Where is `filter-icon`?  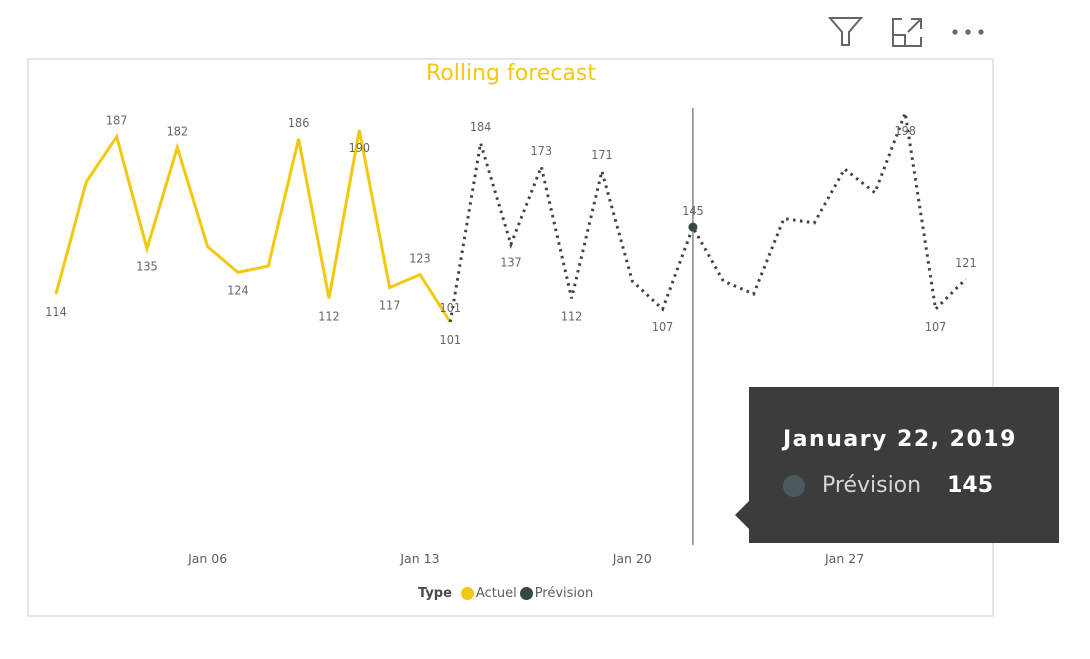
filter-icon is located at coordinates (845, 34).